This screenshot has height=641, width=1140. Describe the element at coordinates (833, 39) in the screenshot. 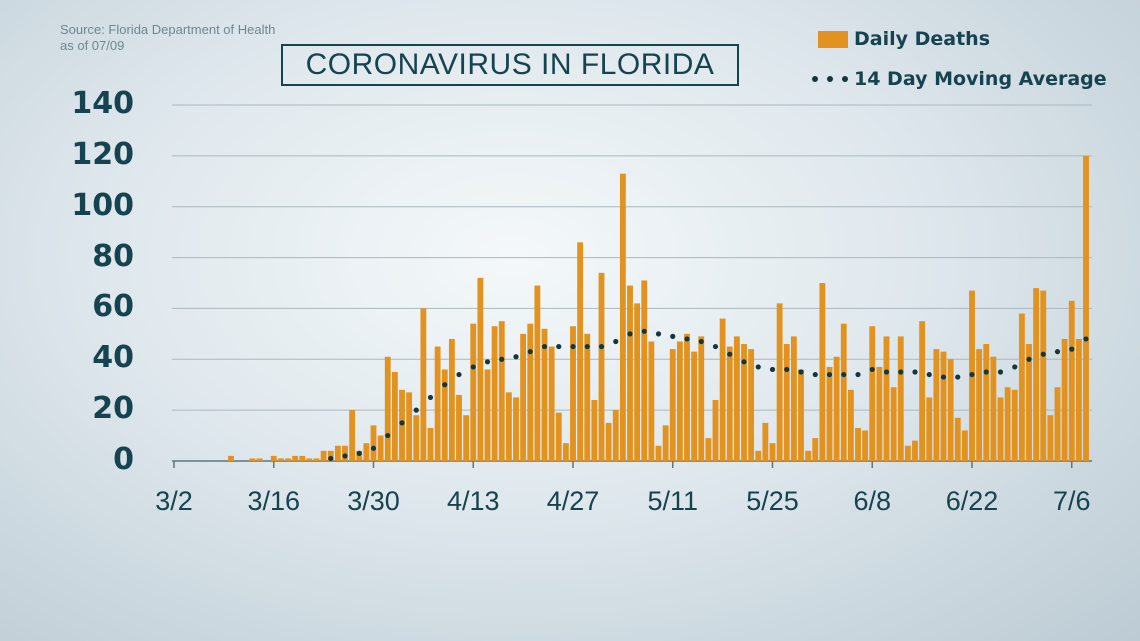

I see `legend-bar-swatch` at that location.